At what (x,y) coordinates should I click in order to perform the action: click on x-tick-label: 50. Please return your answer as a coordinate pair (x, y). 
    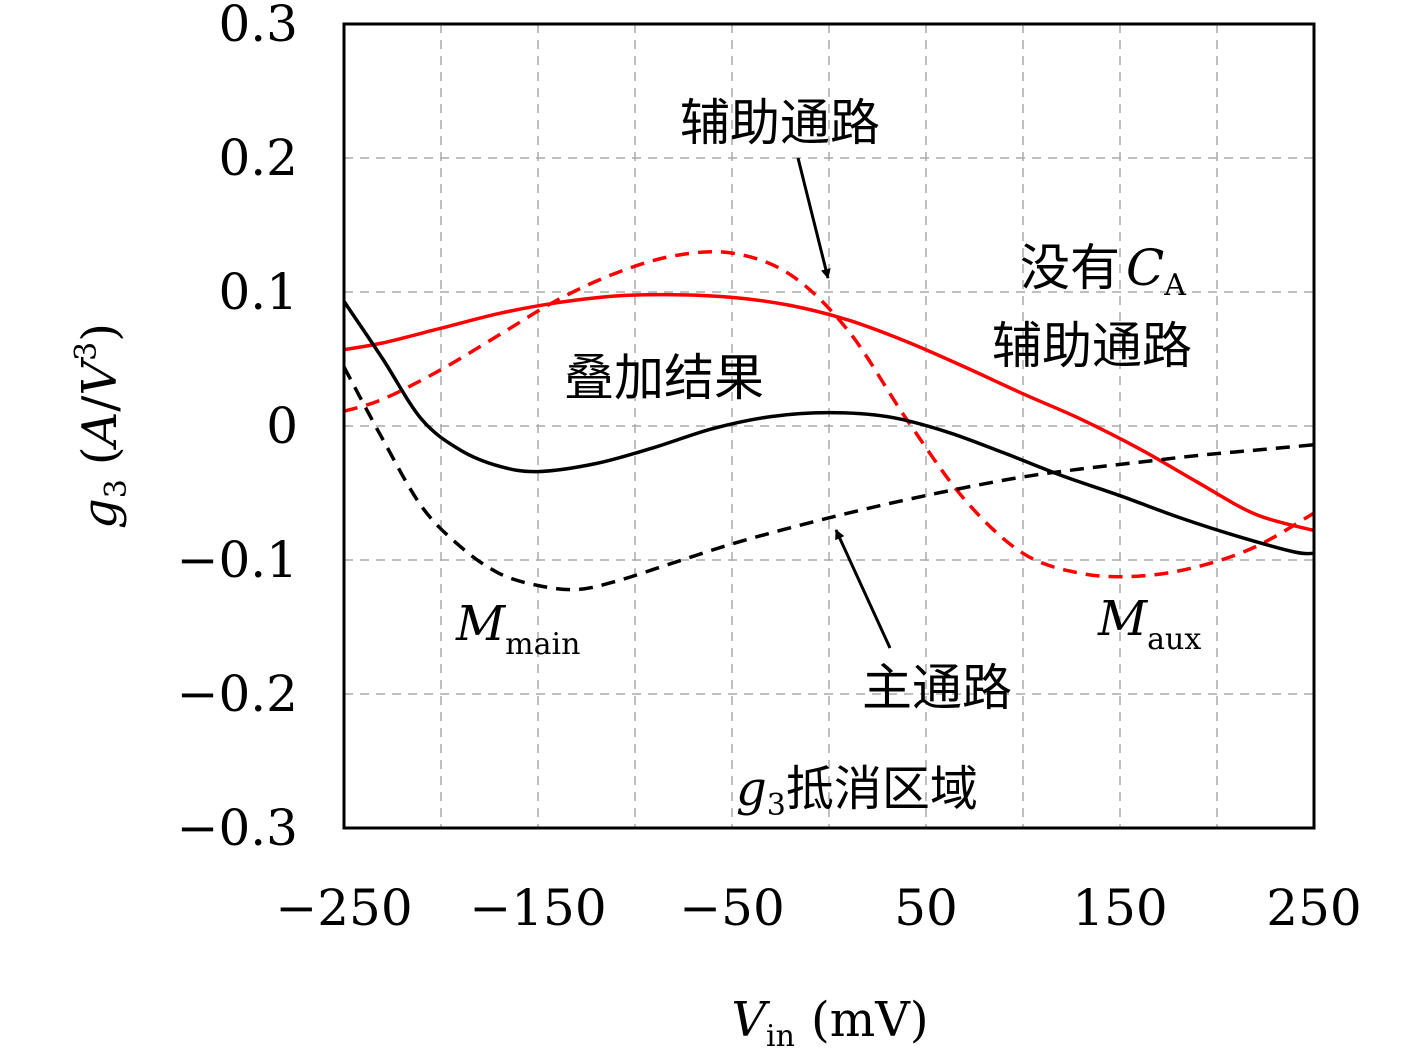
    Looking at the image, I should click on (926, 908).